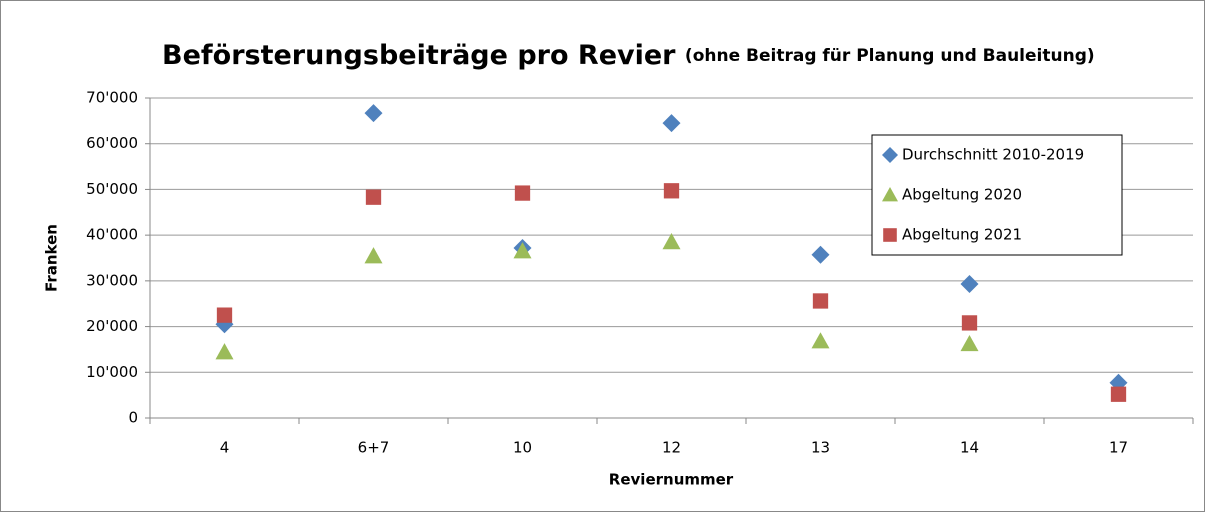 The image size is (1205, 512). I want to click on x-tick-label: 17, so click(1118, 448).